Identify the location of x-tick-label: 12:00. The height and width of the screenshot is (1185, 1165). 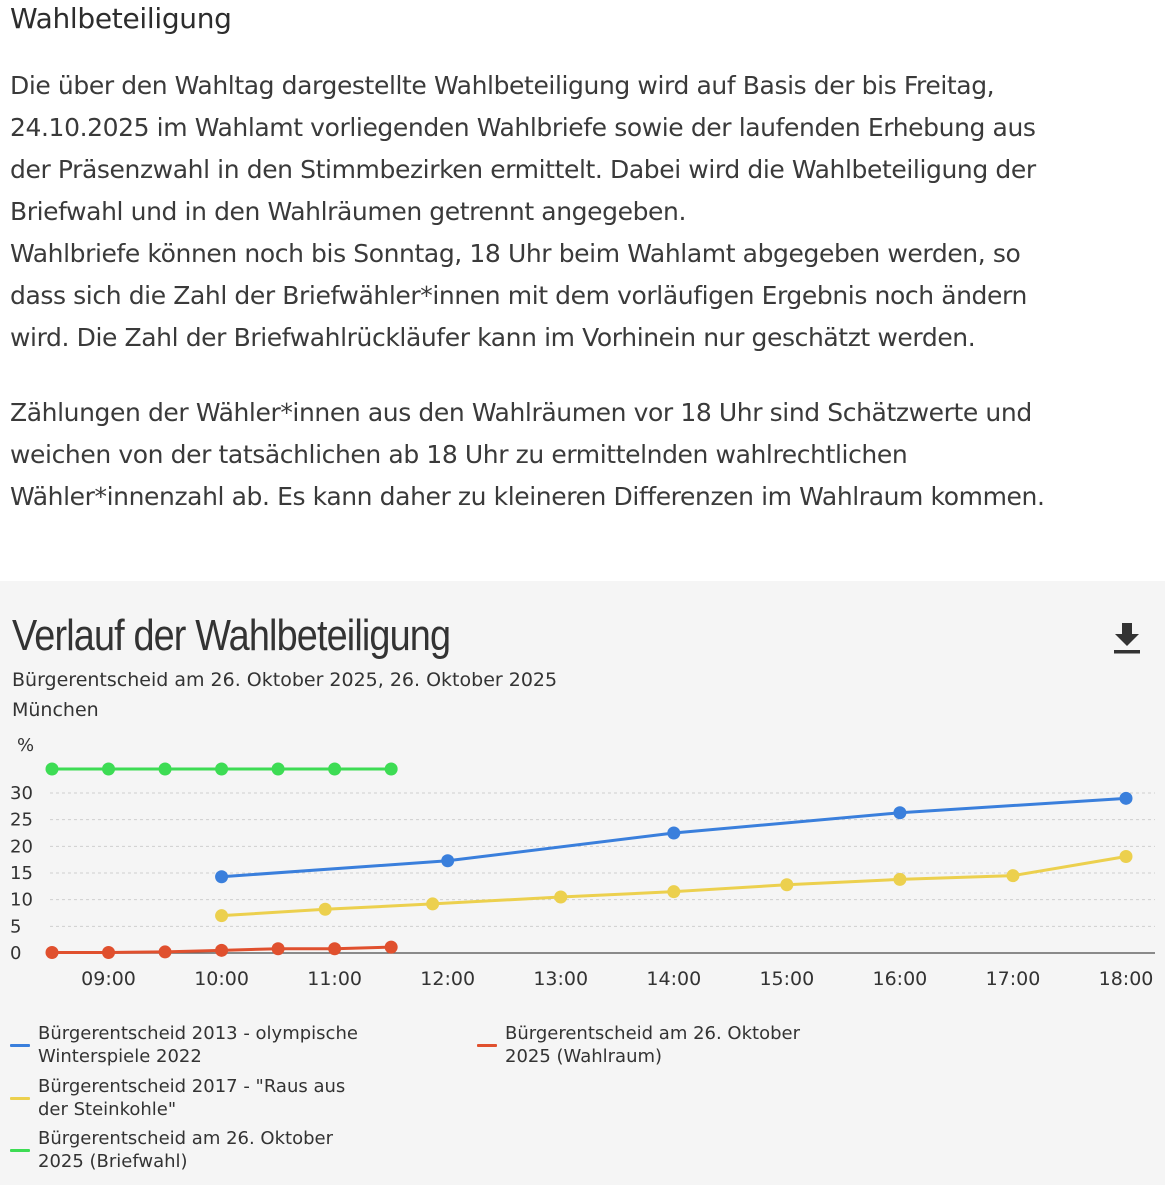
(447, 979).